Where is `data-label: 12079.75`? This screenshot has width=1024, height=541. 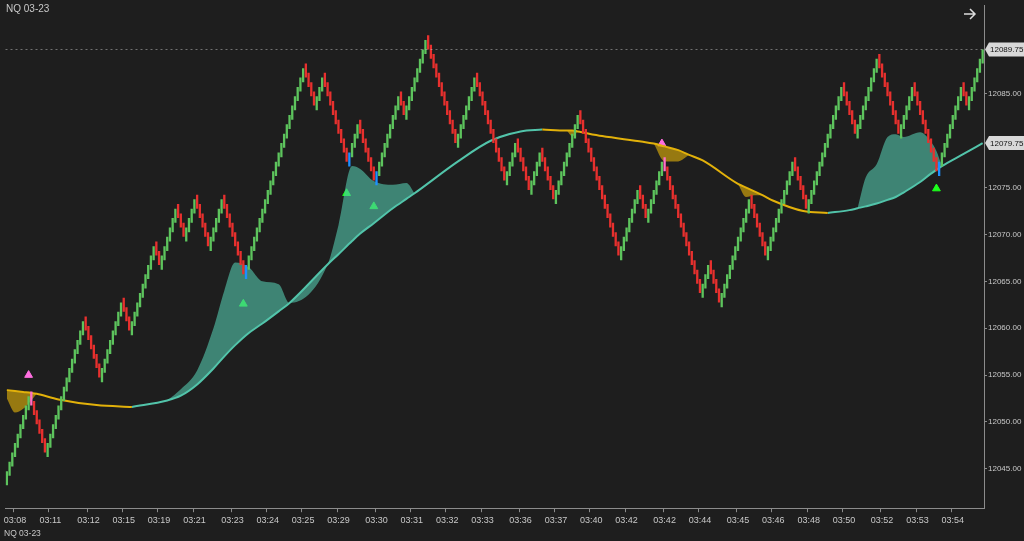
data-label: 12079.75 is located at coordinates (1007, 143).